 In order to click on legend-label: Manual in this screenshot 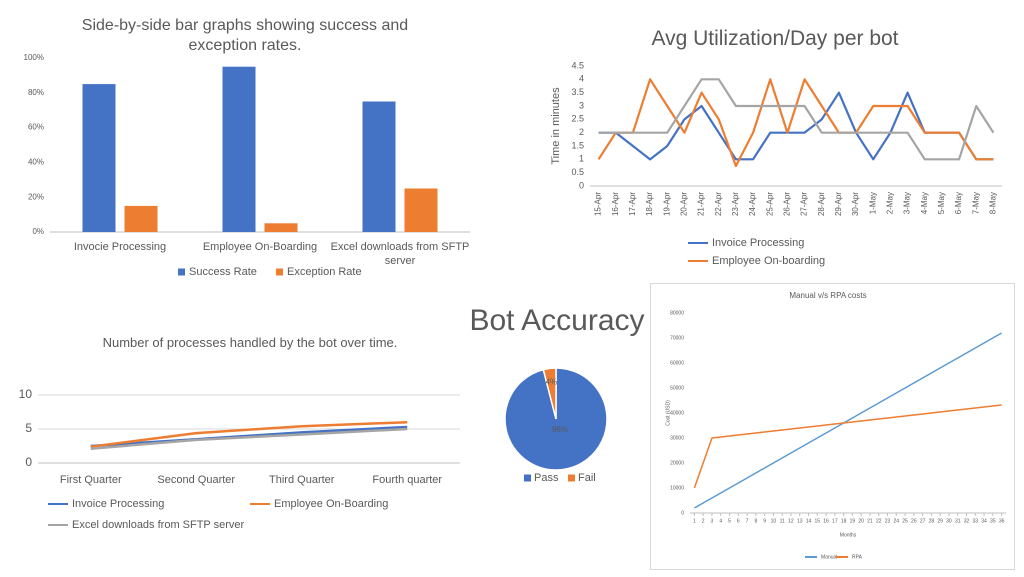, I will do `click(829, 557)`.